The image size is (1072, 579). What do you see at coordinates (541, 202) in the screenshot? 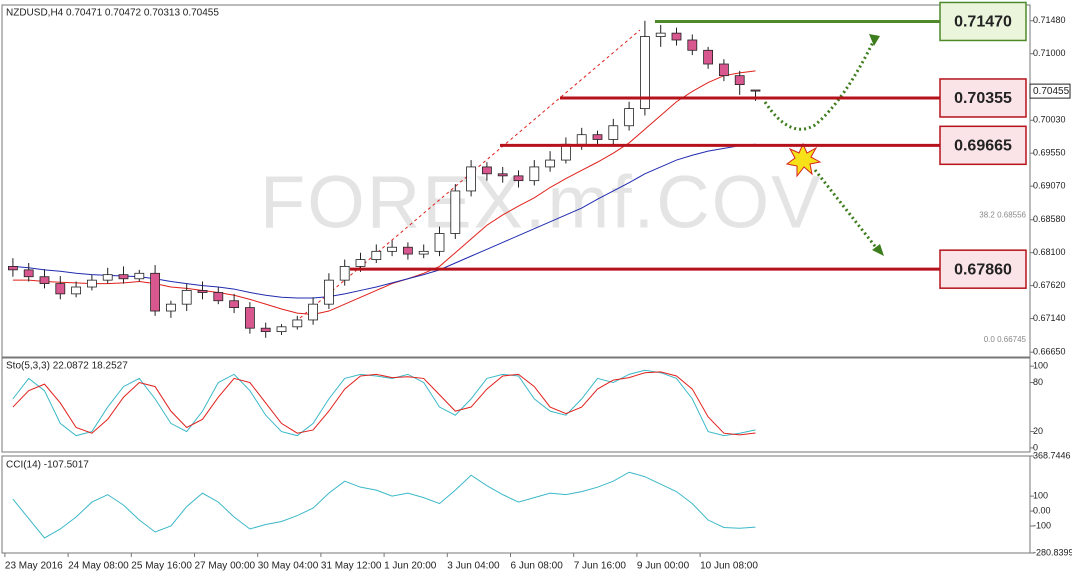
I see `watermark: FOREX.mf.COV` at bounding box center [541, 202].